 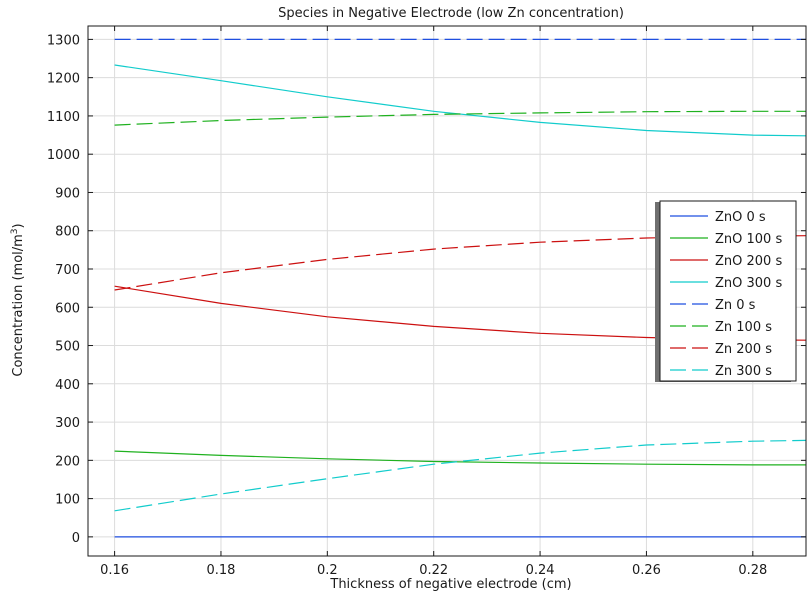 I want to click on y-tick-label: 1000, so click(x=63, y=155).